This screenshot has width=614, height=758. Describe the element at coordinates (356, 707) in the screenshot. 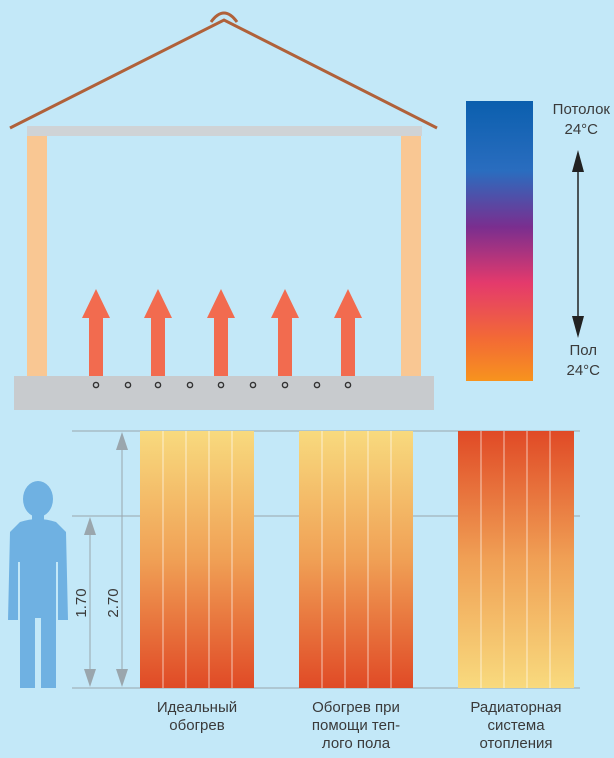

I see `caption-line: Обогрев при` at that location.